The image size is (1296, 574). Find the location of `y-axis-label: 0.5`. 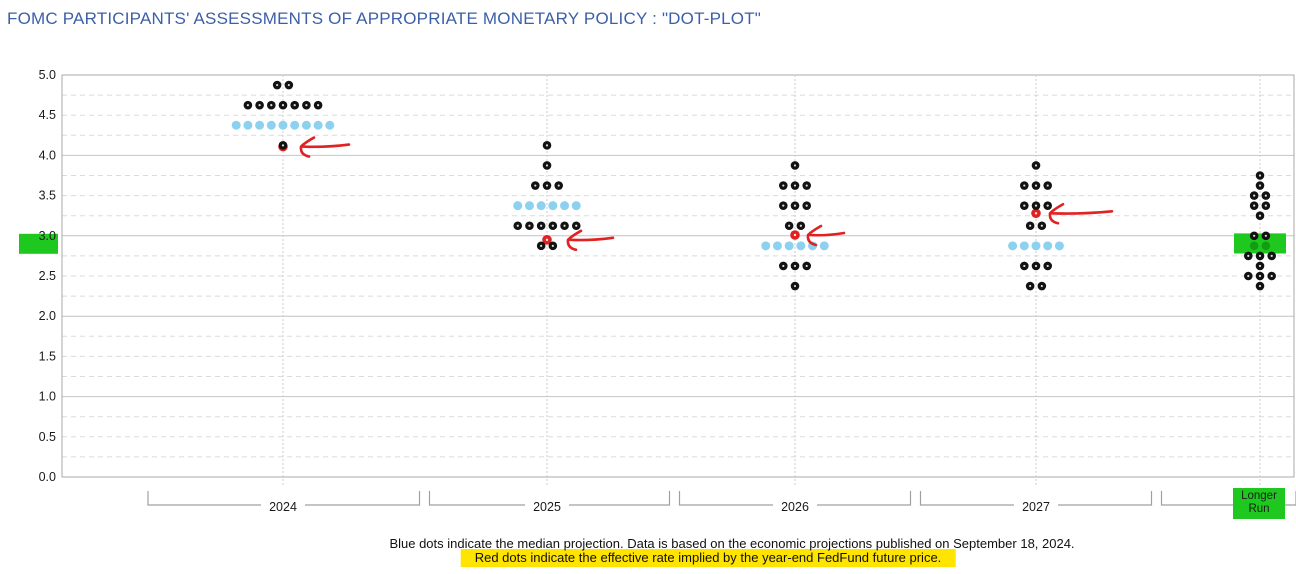

y-axis-label: 0.5 is located at coordinates (47, 437).